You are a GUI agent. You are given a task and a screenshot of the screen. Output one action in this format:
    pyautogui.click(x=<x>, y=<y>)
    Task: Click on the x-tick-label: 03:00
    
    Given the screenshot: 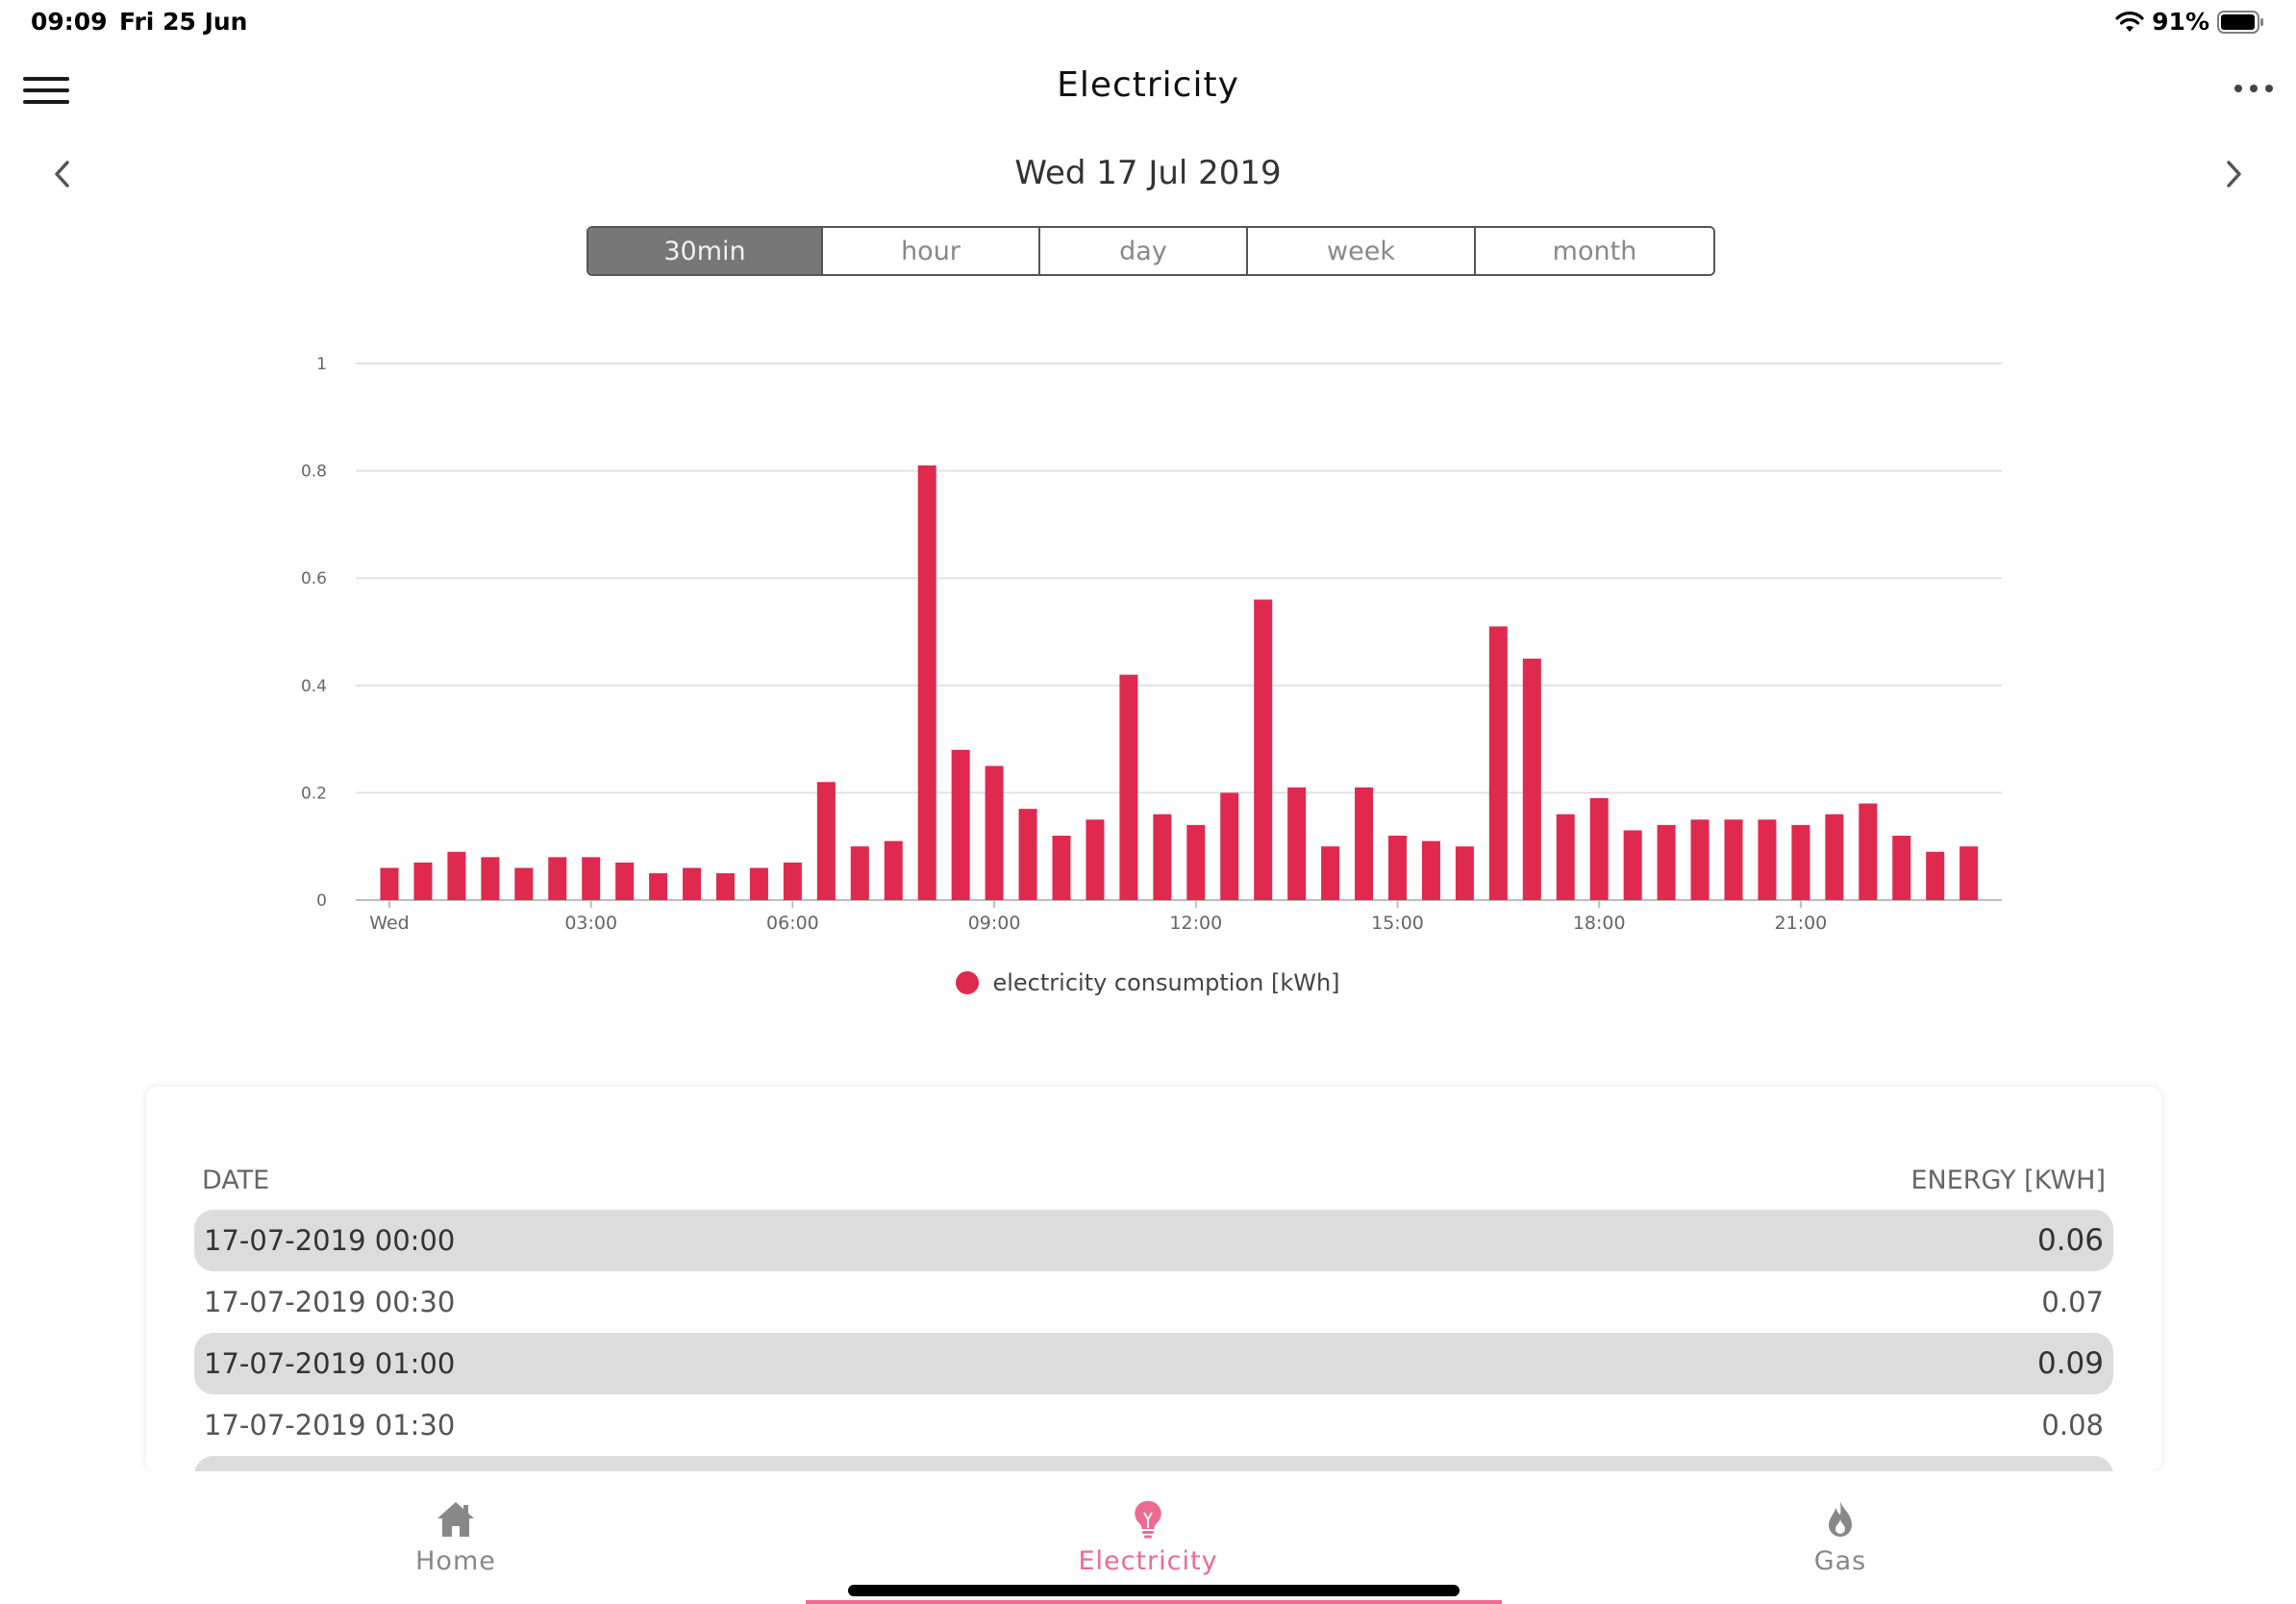 What is the action you would take?
    pyautogui.click(x=590, y=923)
    